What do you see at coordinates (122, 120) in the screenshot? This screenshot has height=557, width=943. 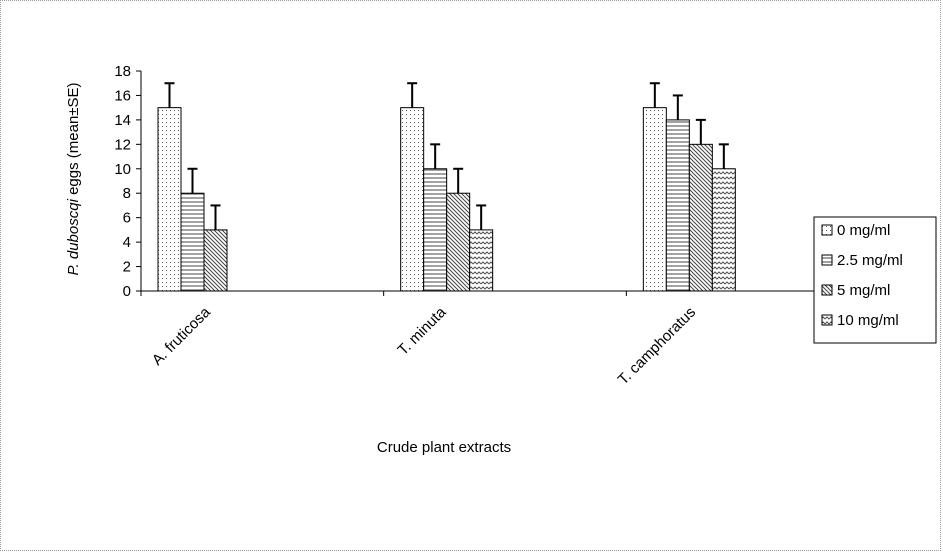 I see `y-tick-label: 14` at bounding box center [122, 120].